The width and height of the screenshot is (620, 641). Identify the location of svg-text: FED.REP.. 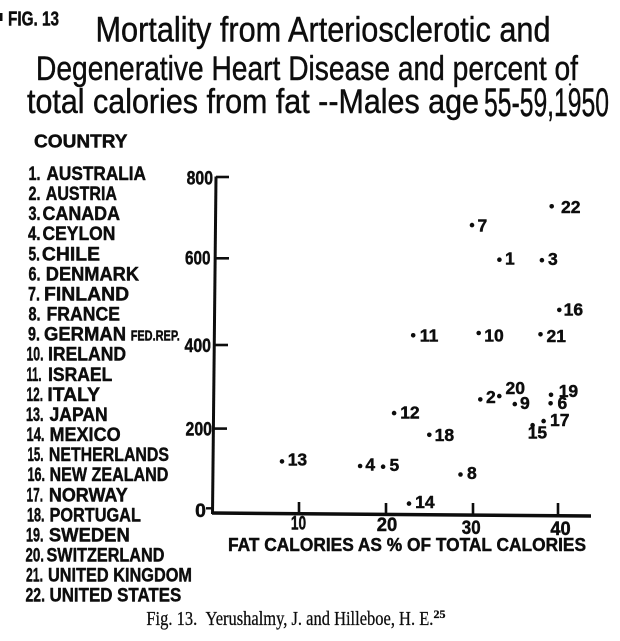
(155, 337).